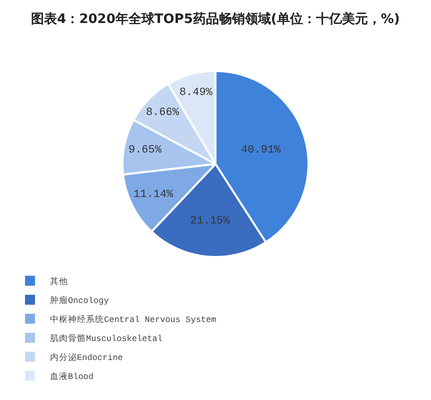 This screenshot has height=400, width=431. I want to click on legend-label: 内分泌Endocrine, so click(86, 358).